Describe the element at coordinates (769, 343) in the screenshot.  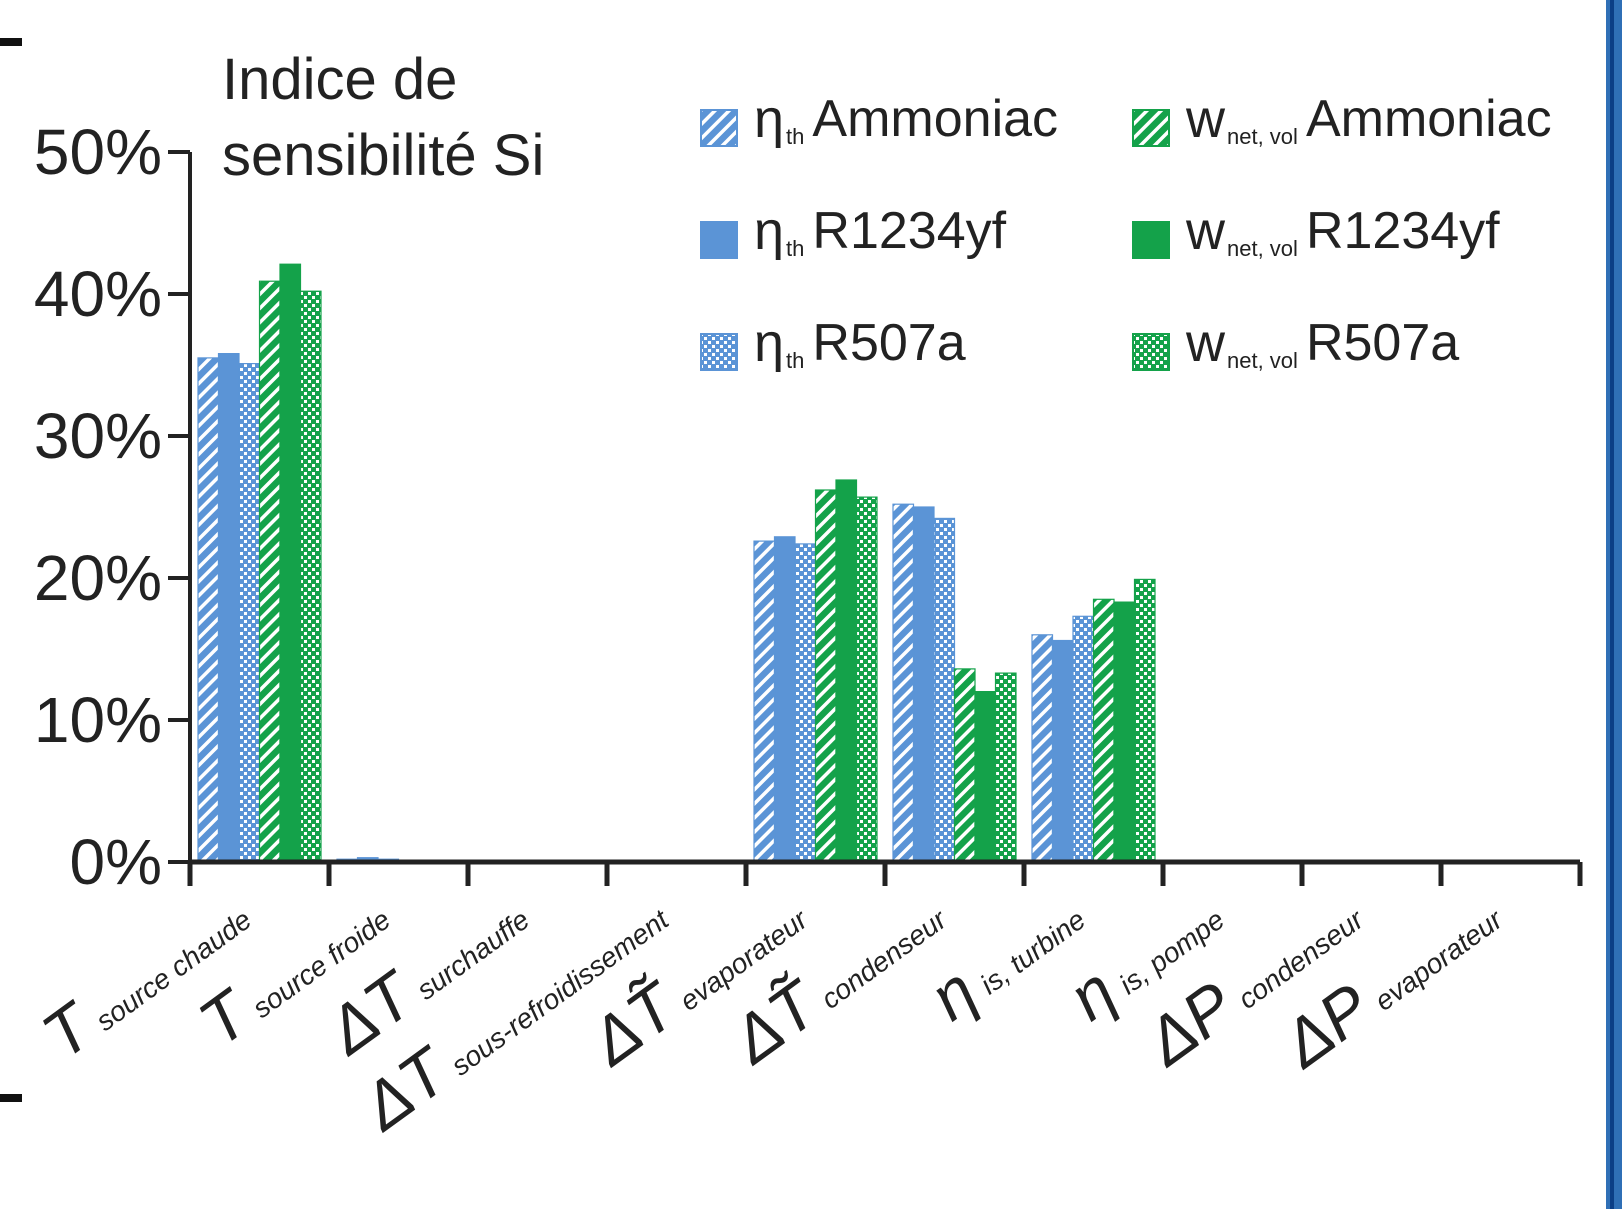
I see `legend-symbol-4: η` at that location.